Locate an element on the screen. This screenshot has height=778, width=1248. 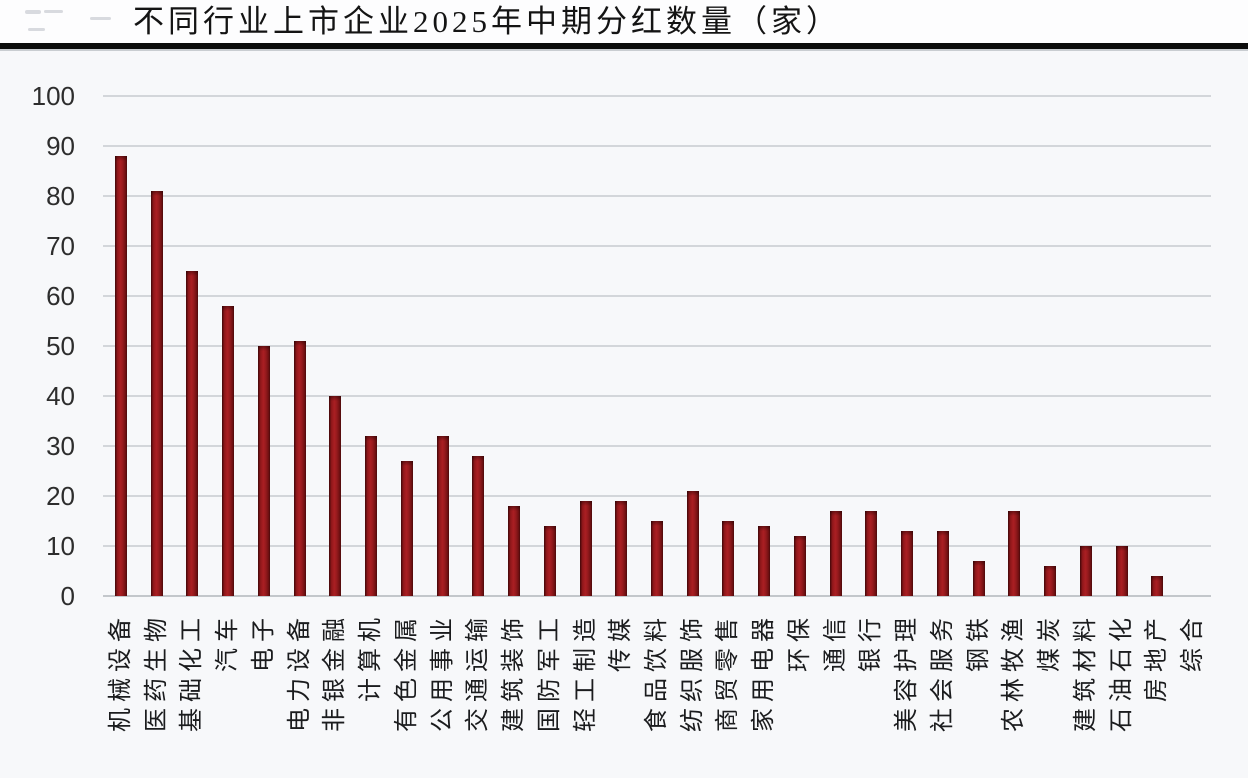
title-divider-shadow is located at coordinates (624, 50).